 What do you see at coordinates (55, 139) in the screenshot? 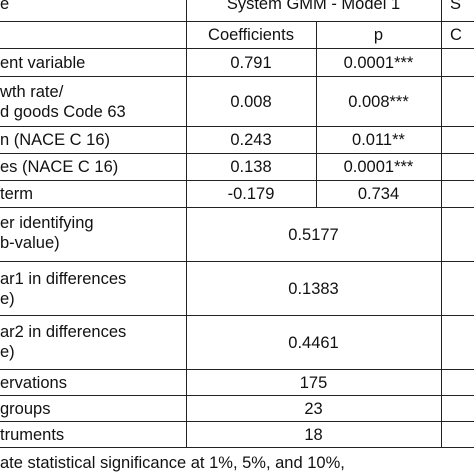
I see `row-label: n (NACE C 16)` at bounding box center [55, 139].